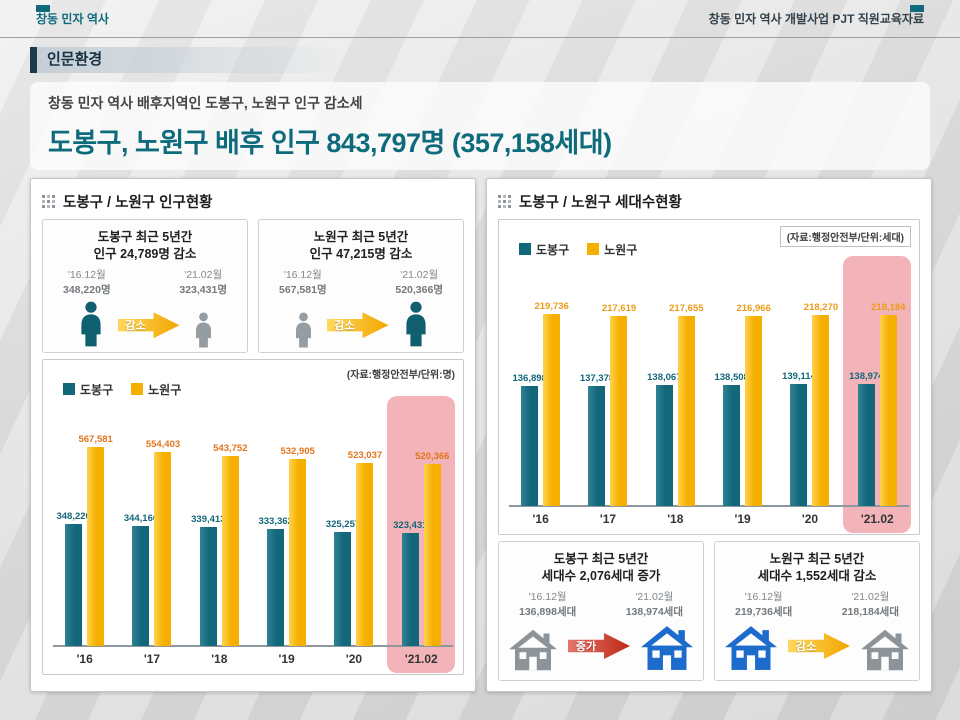 This screenshot has width=960, height=720. What do you see at coordinates (608, 395) in the screenshot?
I see `bar-group: 137,378 217,619 '17` at bounding box center [608, 395].